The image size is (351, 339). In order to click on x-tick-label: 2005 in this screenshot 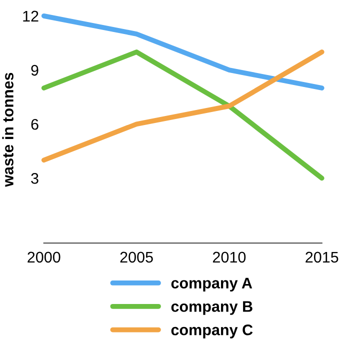, I will do `click(136, 257)`.